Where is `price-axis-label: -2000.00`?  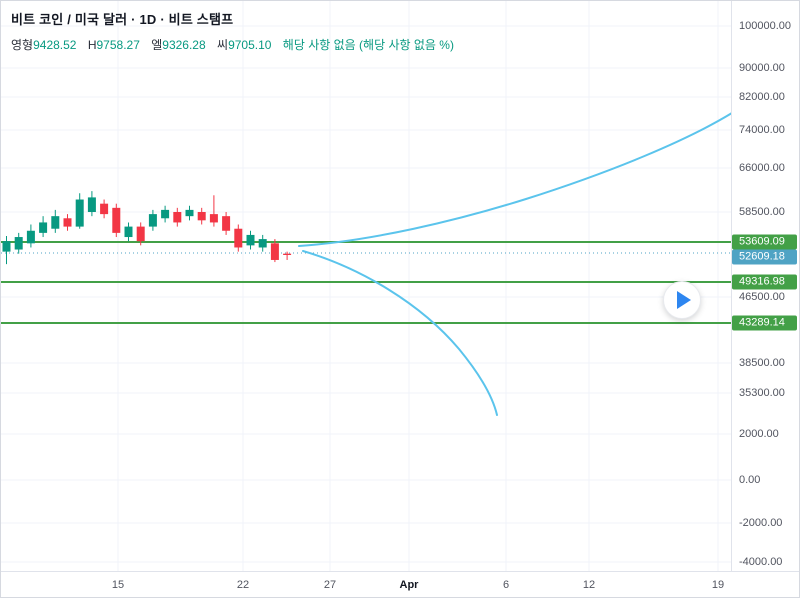
price-axis-label: -2000.00 is located at coordinates (761, 523).